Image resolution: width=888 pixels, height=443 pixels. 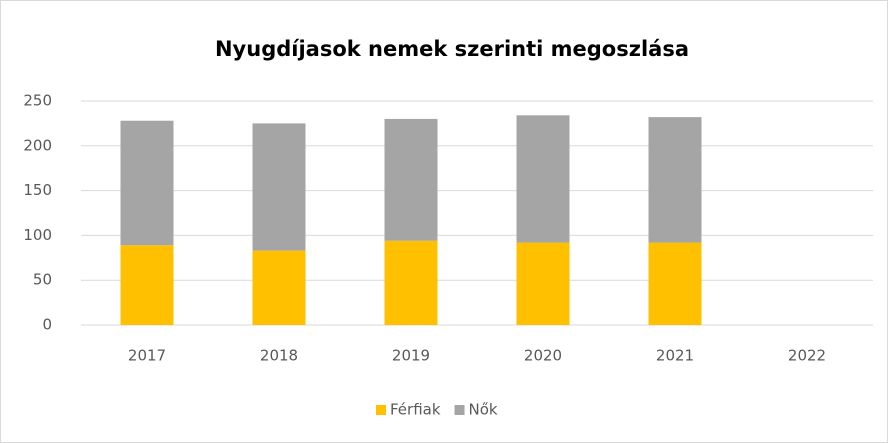 I want to click on y-tick-label: 150, so click(x=37, y=190).